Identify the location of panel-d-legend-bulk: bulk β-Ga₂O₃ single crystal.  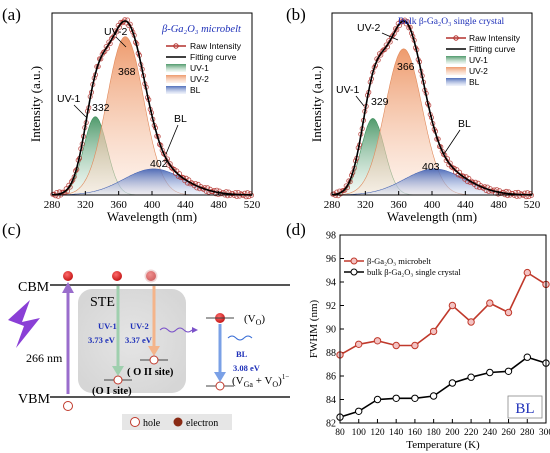
(414, 272).